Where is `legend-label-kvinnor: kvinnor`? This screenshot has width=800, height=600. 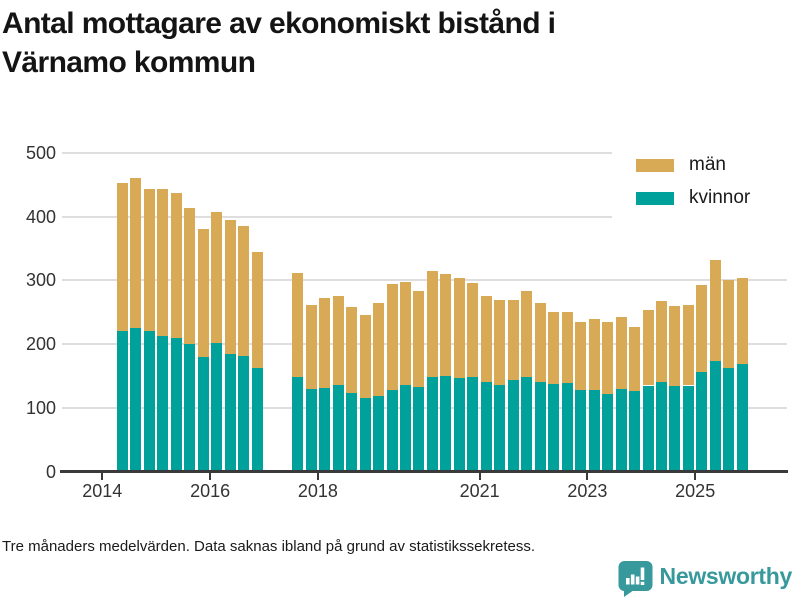 legend-label-kvinnor: kvinnor is located at coordinates (720, 197).